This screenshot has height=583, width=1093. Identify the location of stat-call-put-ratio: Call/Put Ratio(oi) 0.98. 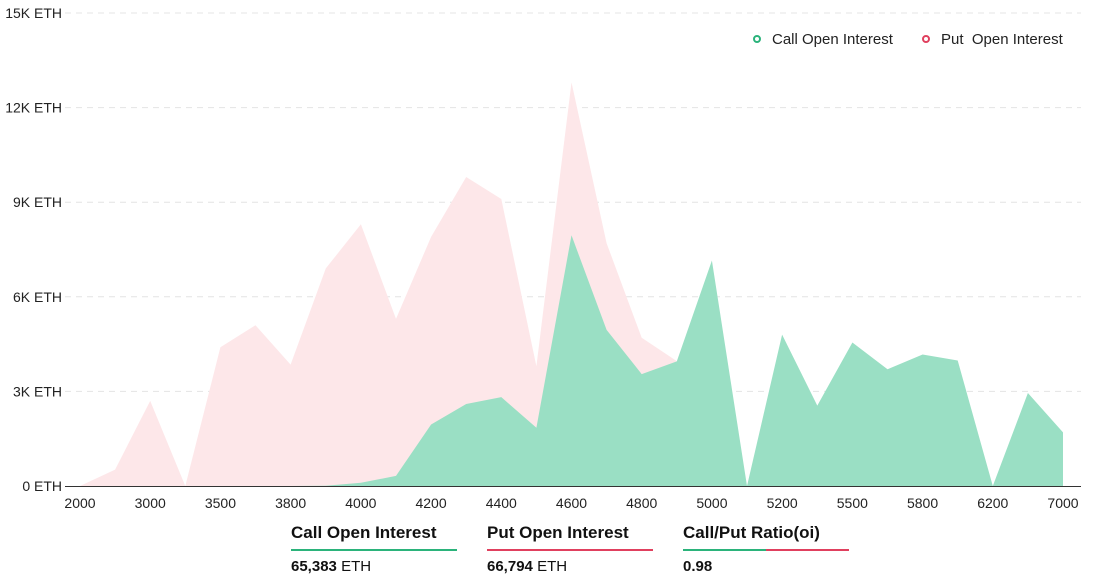
(766, 548).